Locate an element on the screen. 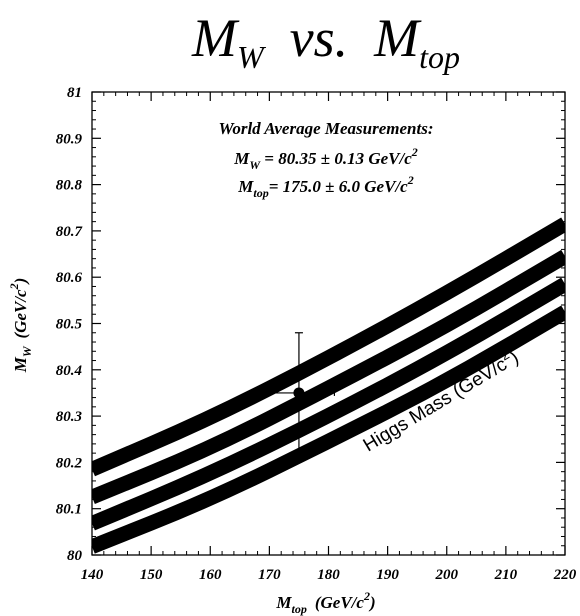  y-tick-label: 80.1 is located at coordinates (69, 510).